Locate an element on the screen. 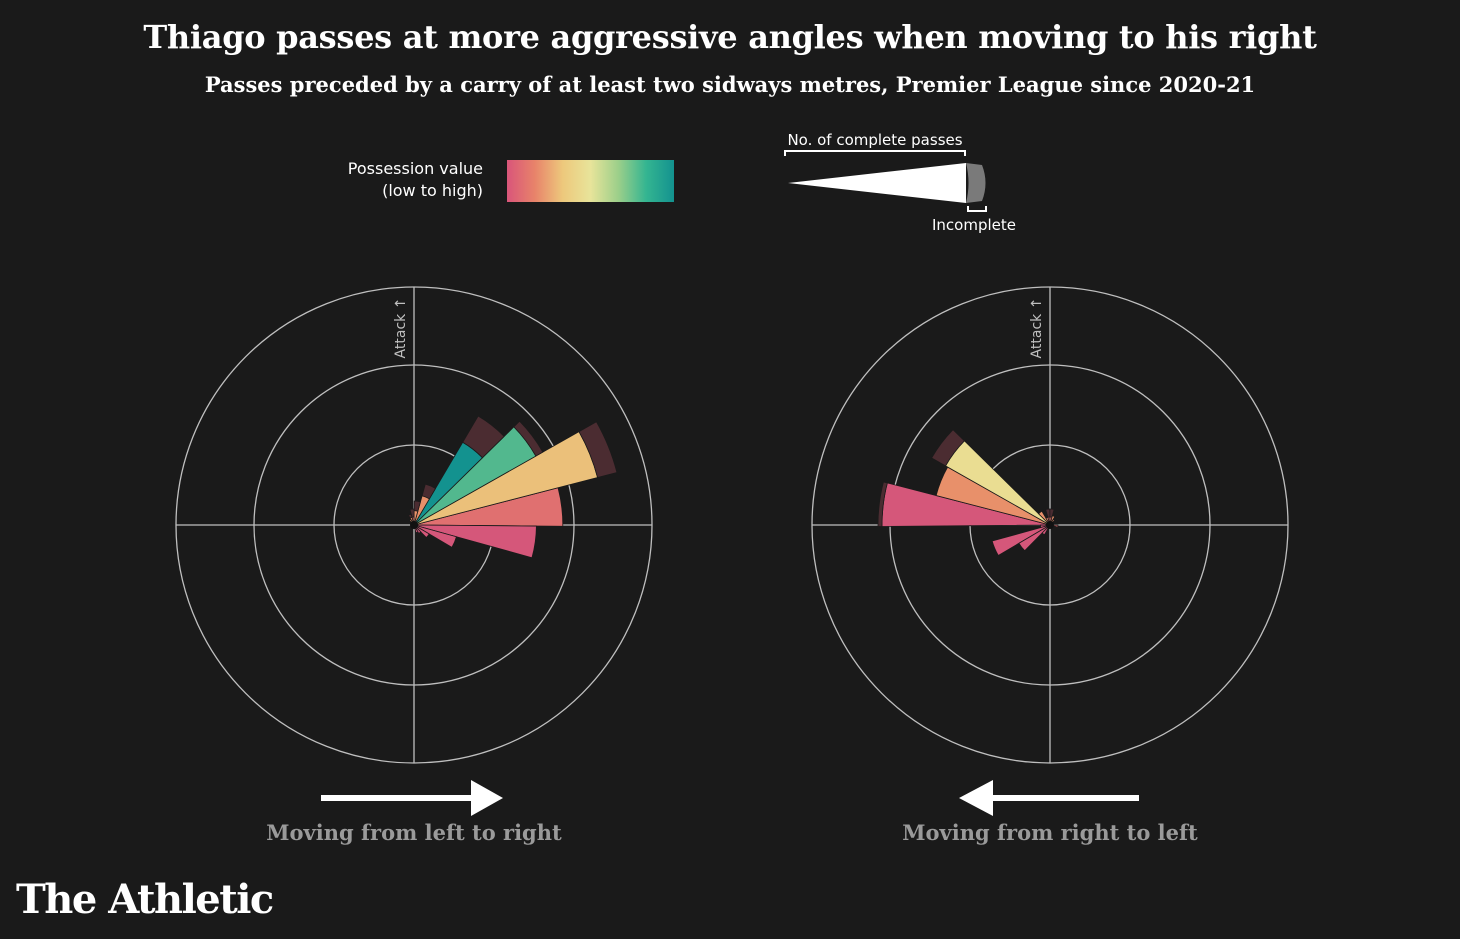 The height and width of the screenshot is (939, 1460). color-legend-label: Possession value (low to high) is located at coordinates (391, 180).